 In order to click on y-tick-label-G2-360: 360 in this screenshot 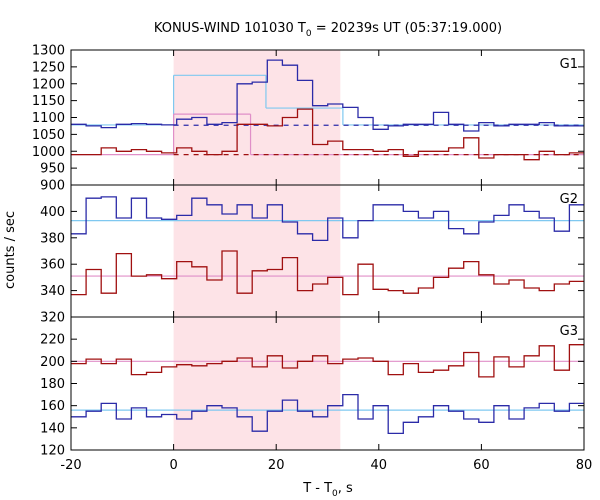, I will do `click(52, 265)`.